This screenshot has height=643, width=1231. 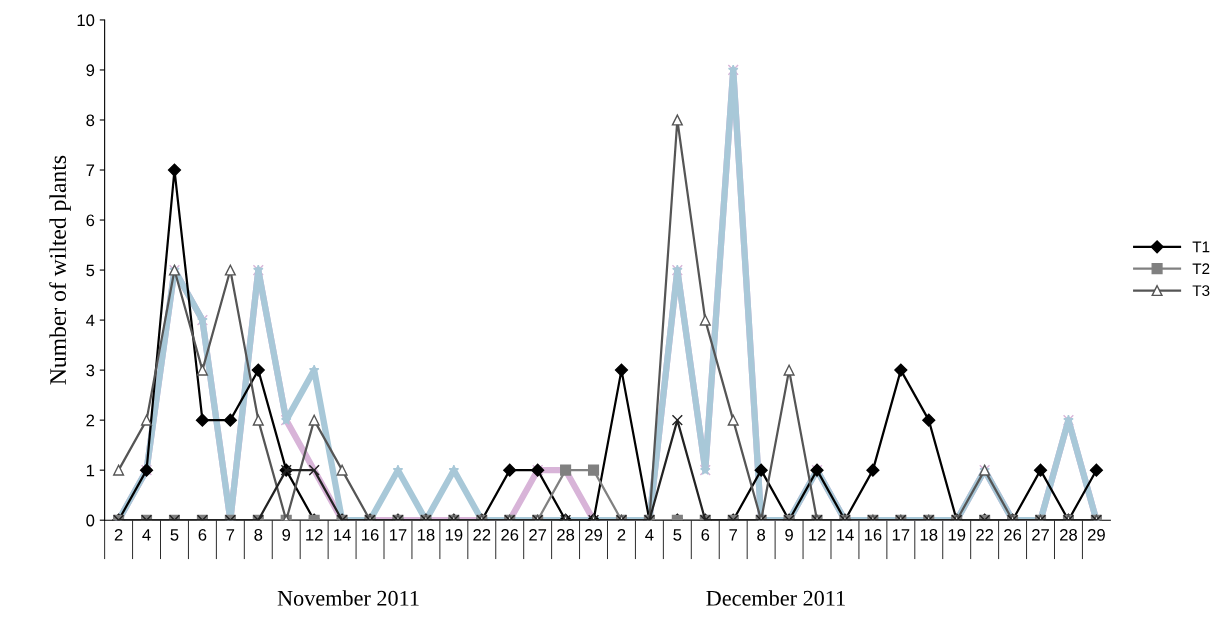 What do you see at coordinates (90, 520) in the screenshot?
I see `y-tick-label: 0` at bounding box center [90, 520].